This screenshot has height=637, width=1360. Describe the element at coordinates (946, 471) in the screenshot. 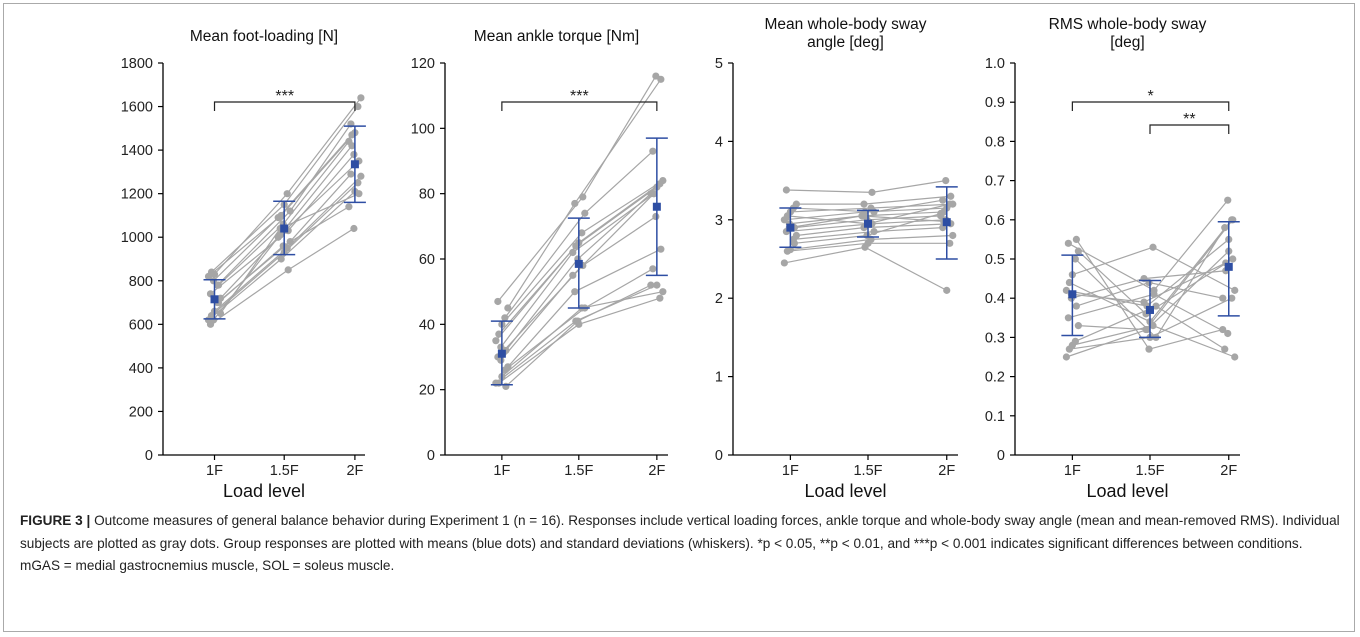

I see `x-tick-label: 2F` at that location.